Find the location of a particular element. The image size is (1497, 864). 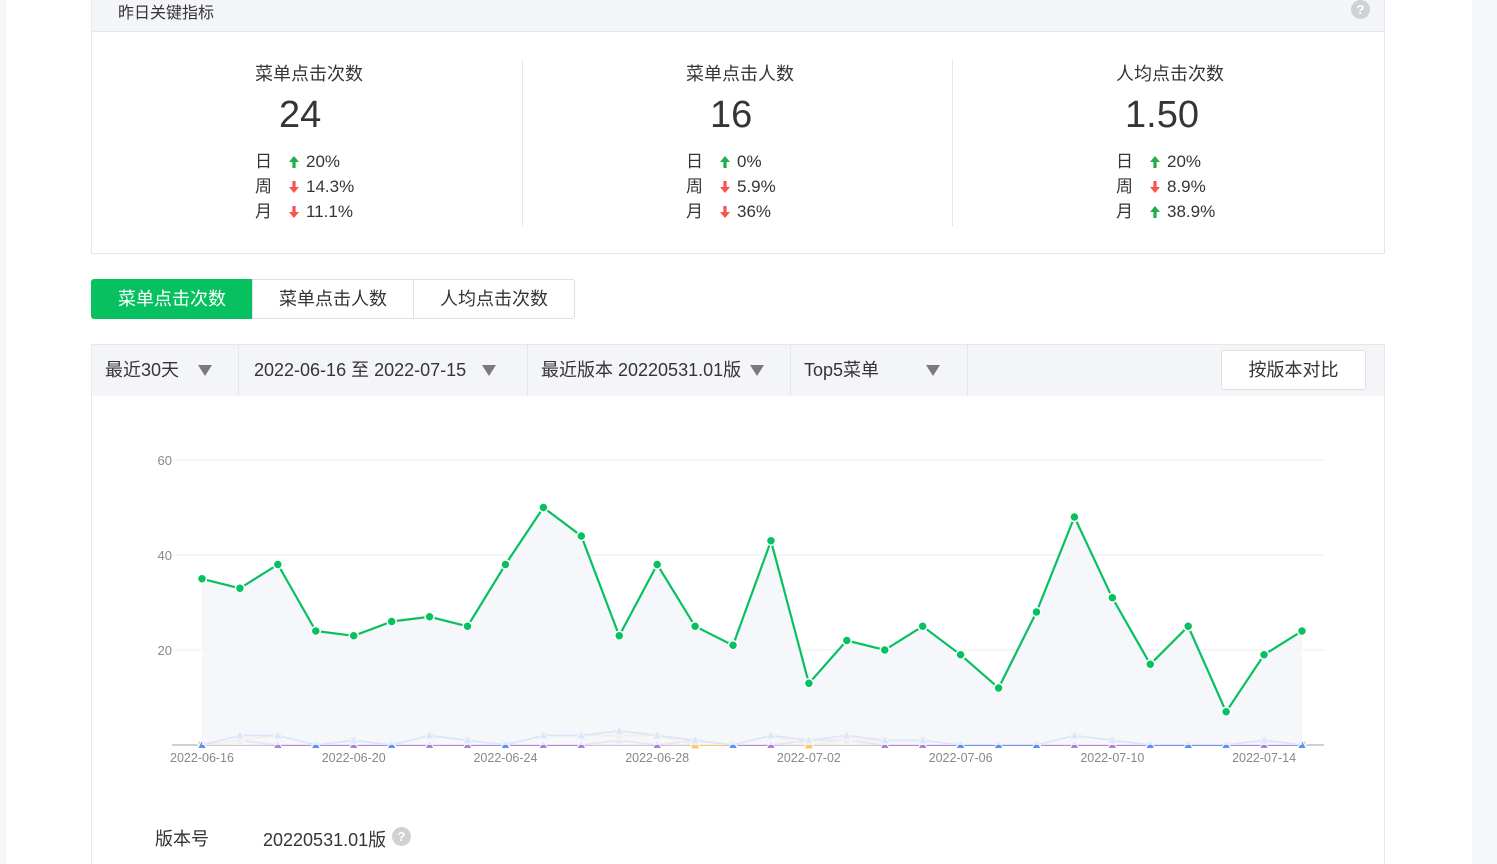

change-row-month: 月 11.1% is located at coordinates (345, 211).